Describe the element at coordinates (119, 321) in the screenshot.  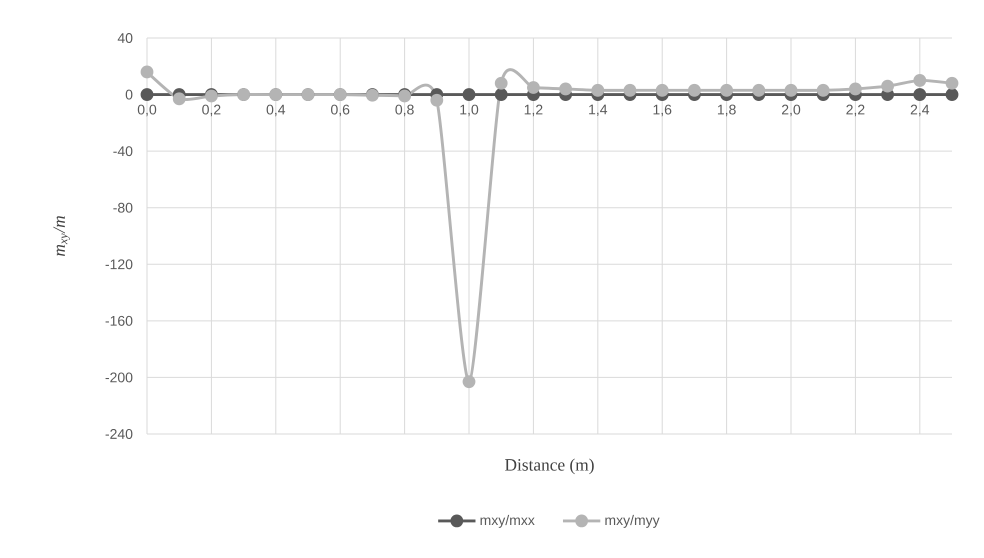
I see `y-tick-label: -160` at that location.